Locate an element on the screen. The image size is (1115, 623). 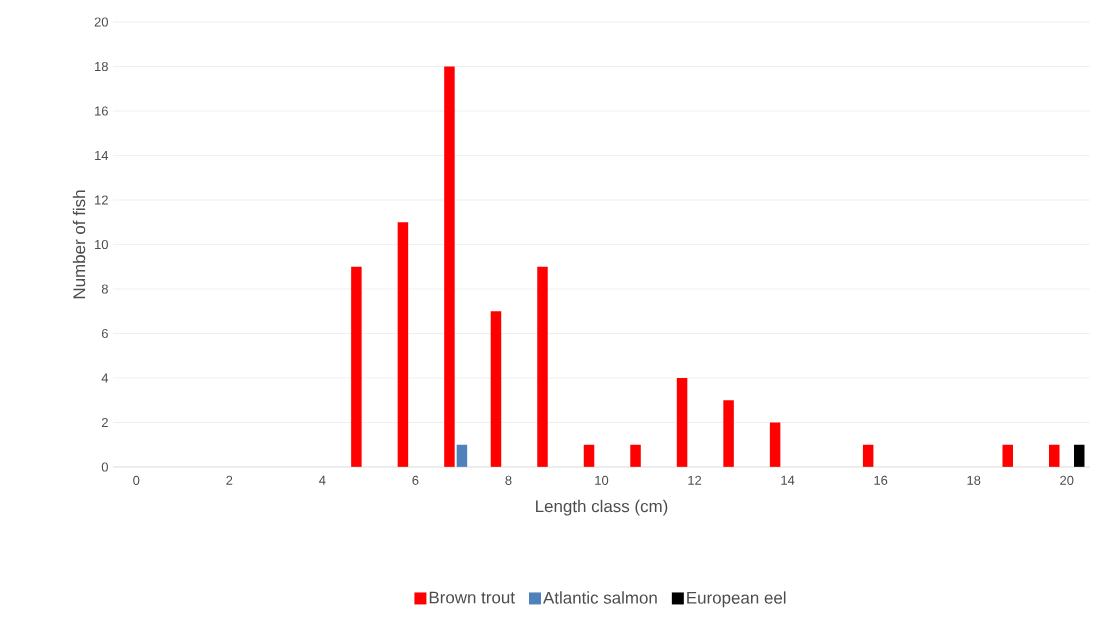
y-tick-label: 20 is located at coordinates (101, 22).